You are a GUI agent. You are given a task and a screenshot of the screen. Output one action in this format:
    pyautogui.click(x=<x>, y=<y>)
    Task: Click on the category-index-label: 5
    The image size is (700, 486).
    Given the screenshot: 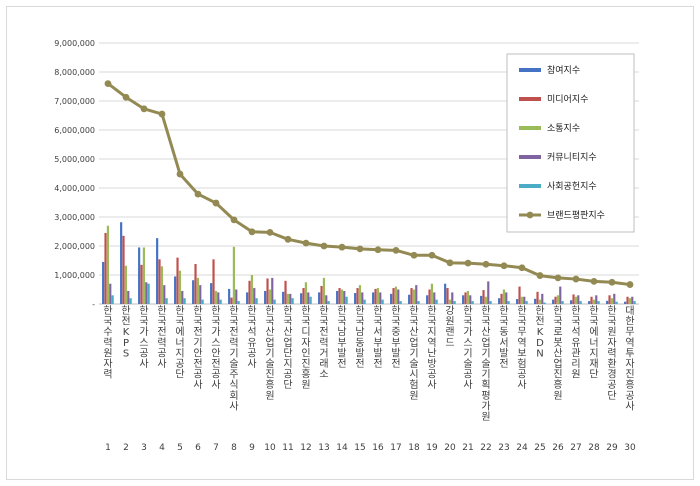 What is the action you would take?
    pyautogui.click(x=180, y=448)
    